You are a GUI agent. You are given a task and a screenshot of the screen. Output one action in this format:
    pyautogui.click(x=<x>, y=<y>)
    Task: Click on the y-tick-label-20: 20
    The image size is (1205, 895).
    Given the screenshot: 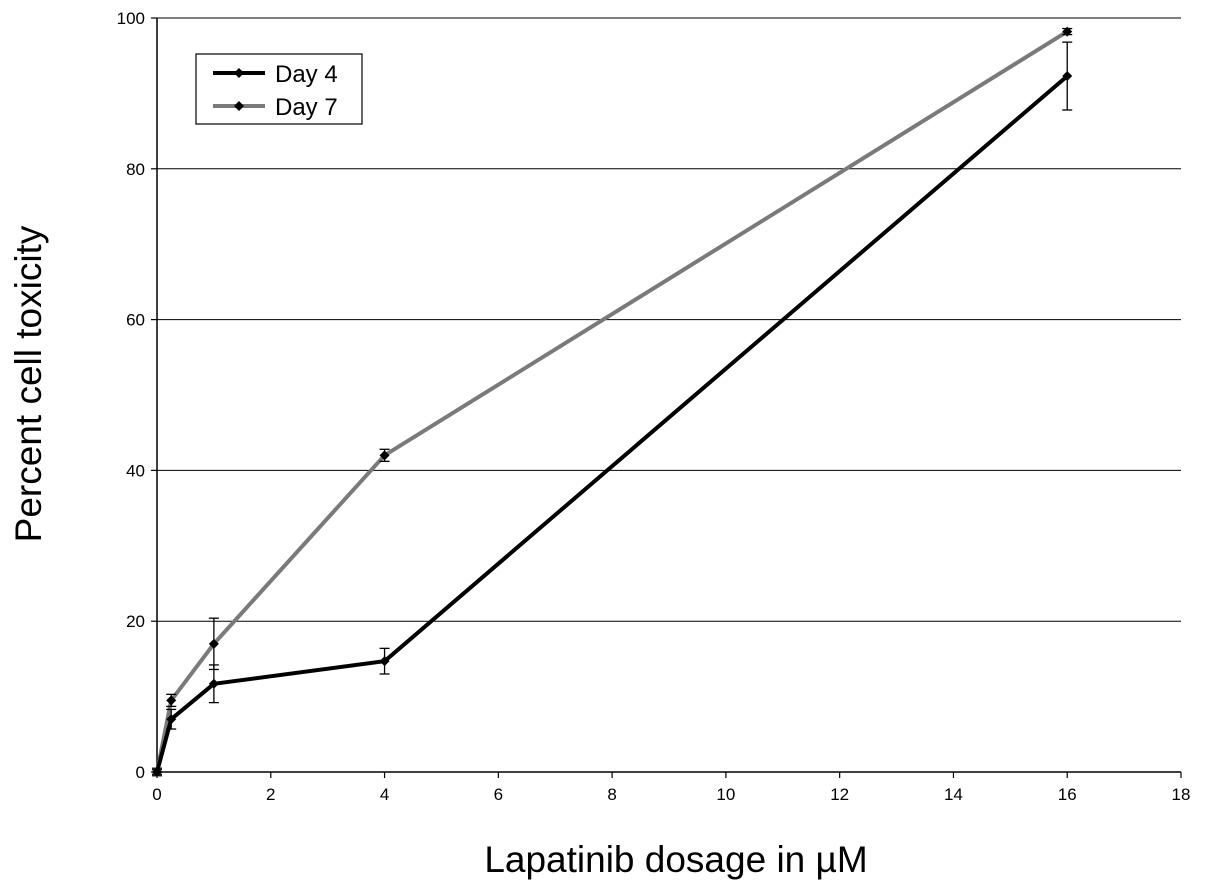 What is the action you would take?
    pyautogui.click(x=135, y=621)
    